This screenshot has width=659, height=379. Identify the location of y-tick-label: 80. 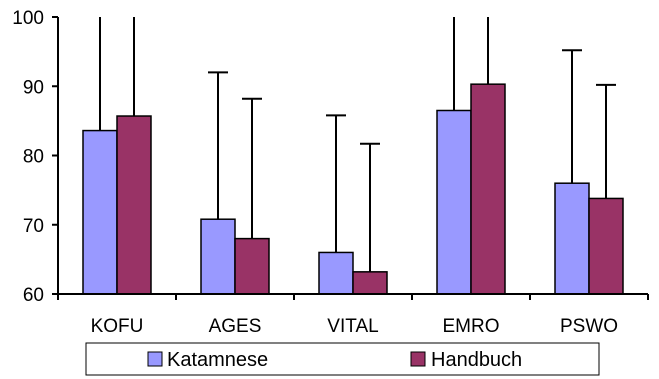
(33, 157).